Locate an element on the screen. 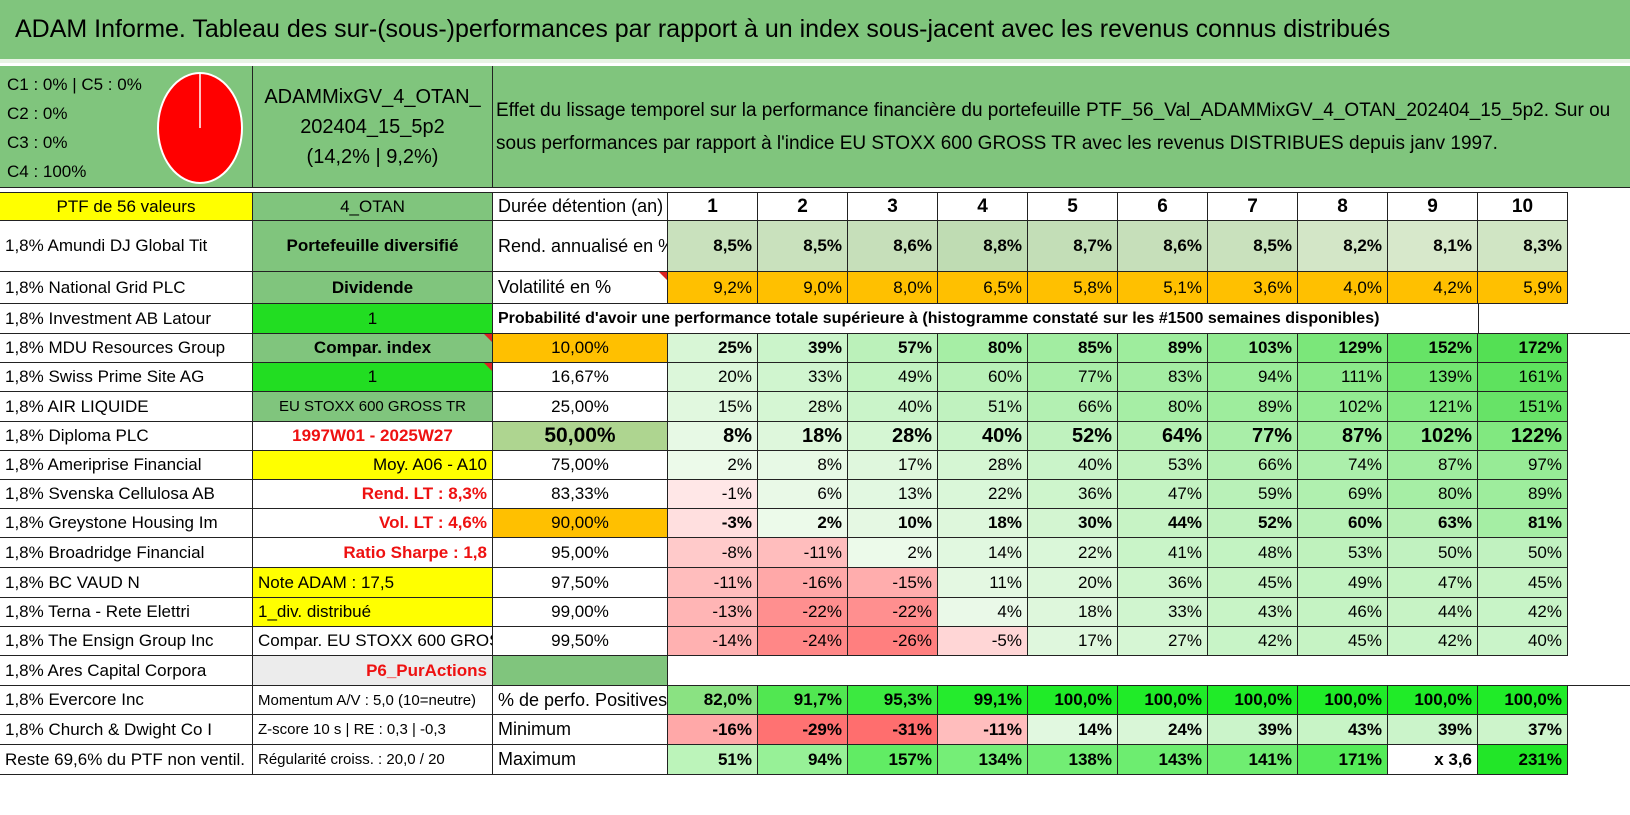 The width and height of the screenshot is (1630, 815). quantile-value: 27% is located at coordinates (1163, 641).